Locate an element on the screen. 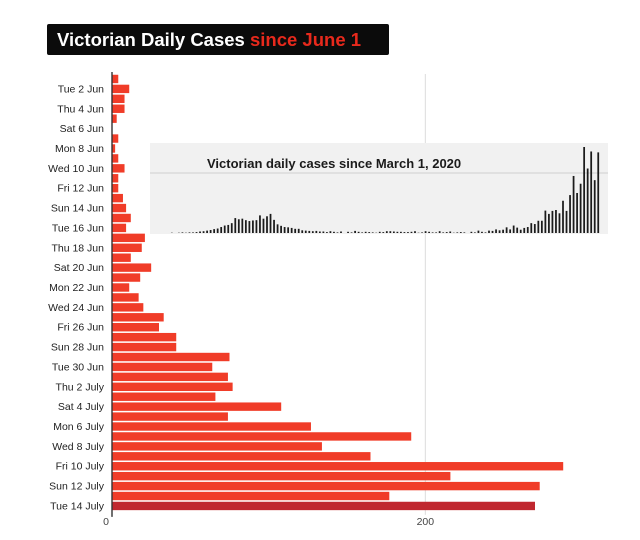 The height and width of the screenshot is (540, 640). bar-sat-27-jun is located at coordinates (144, 337).